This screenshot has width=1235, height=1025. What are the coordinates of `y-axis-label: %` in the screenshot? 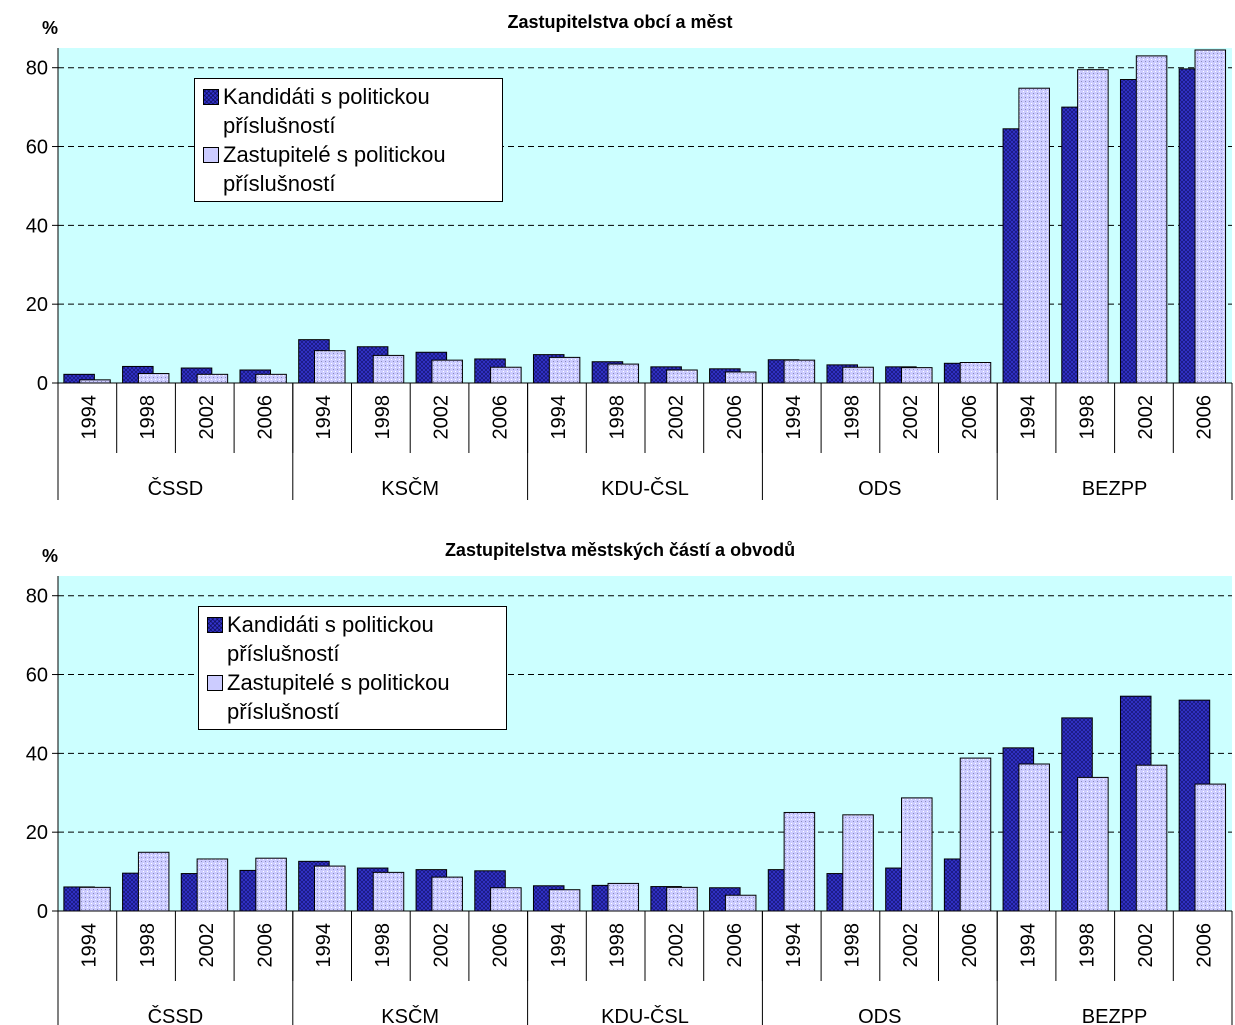 It's located at (50, 28).